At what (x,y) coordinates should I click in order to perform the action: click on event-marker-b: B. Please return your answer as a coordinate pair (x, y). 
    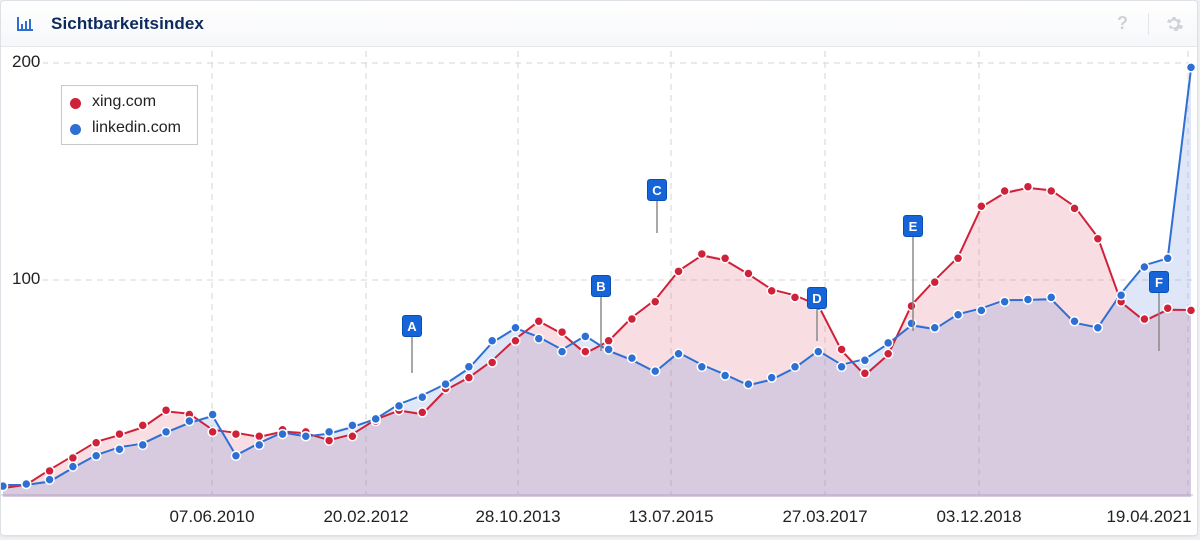
    Looking at the image, I should click on (601, 286).